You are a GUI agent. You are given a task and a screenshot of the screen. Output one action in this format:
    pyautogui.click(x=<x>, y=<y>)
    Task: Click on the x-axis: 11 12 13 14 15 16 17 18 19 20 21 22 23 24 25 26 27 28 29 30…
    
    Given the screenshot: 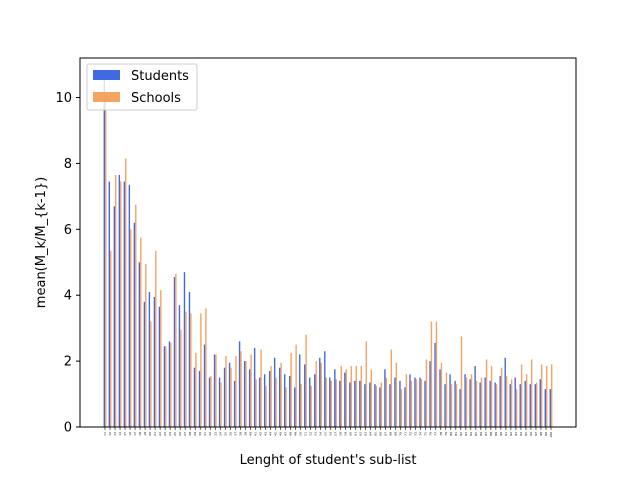 What is the action you would take?
    pyautogui.click(x=328, y=432)
    